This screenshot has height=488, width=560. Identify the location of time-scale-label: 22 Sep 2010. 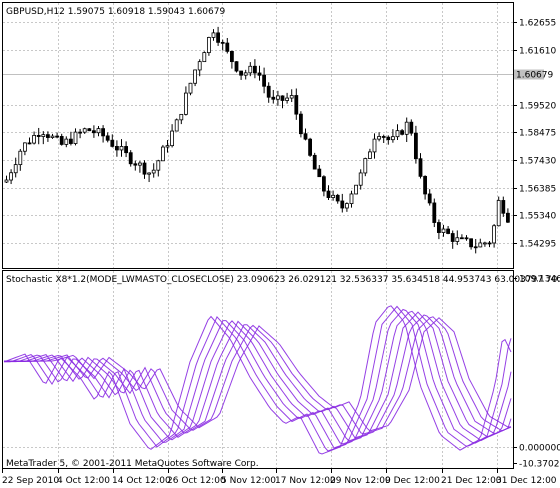
(30, 481).